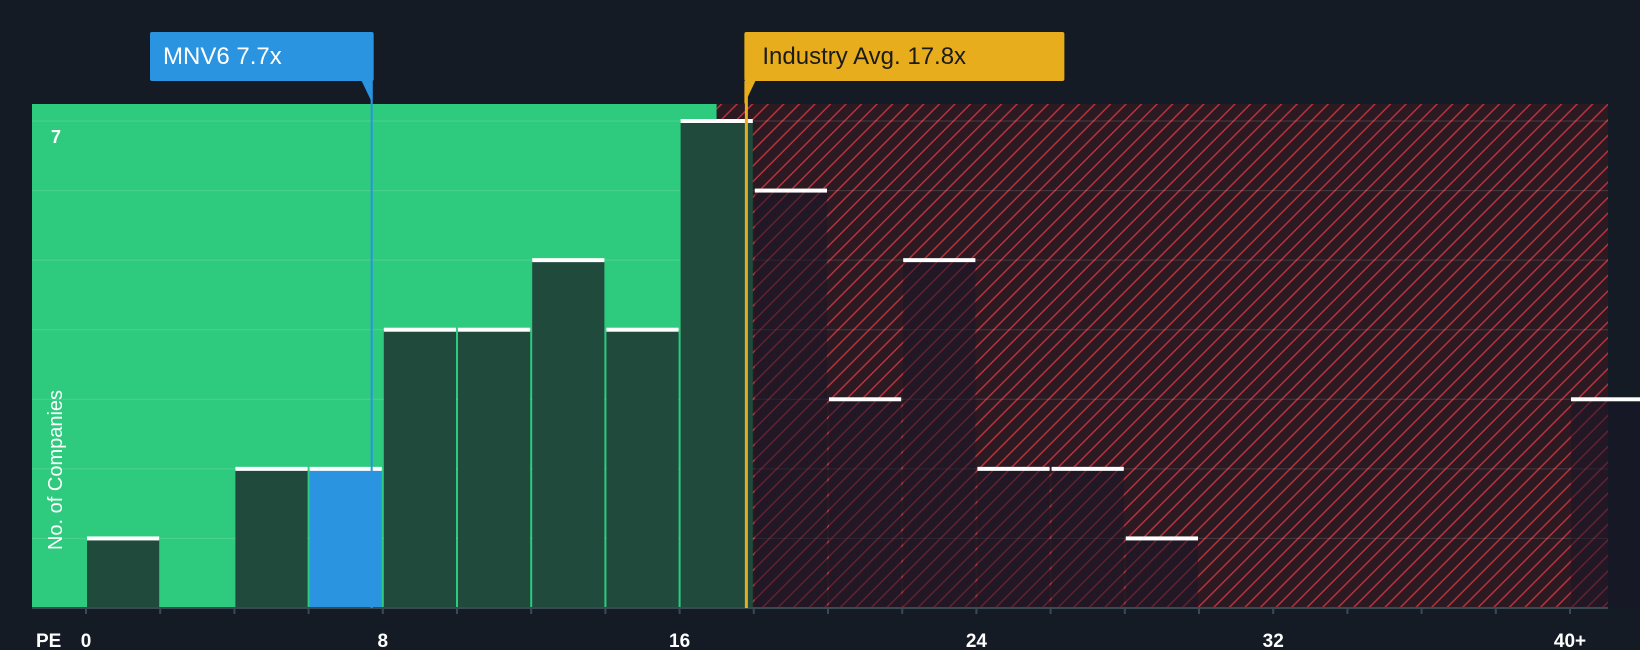 Image resolution: width=1640 pixels, height=650 pixels. What do you see at coordinates (48, 640) in the screenshot?
I see `x-axis-label: PE` at bounding box center [48, 640].